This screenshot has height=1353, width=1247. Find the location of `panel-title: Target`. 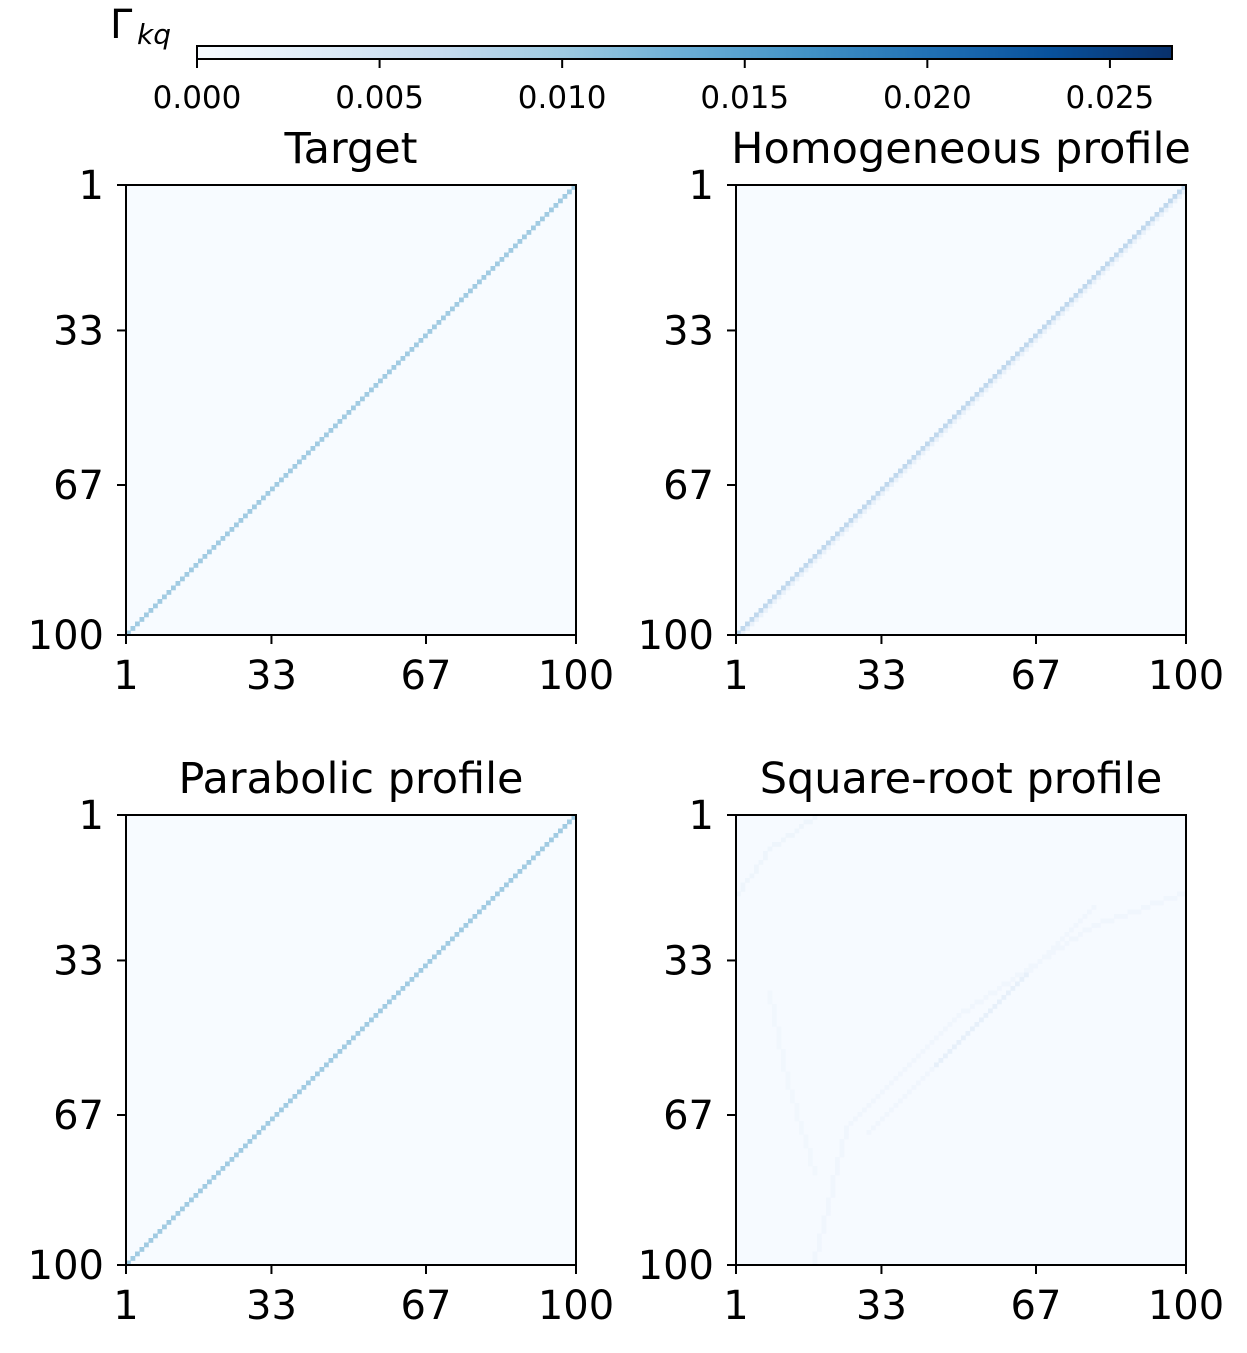

panel-title: Target is located at coordinates (350, 149).